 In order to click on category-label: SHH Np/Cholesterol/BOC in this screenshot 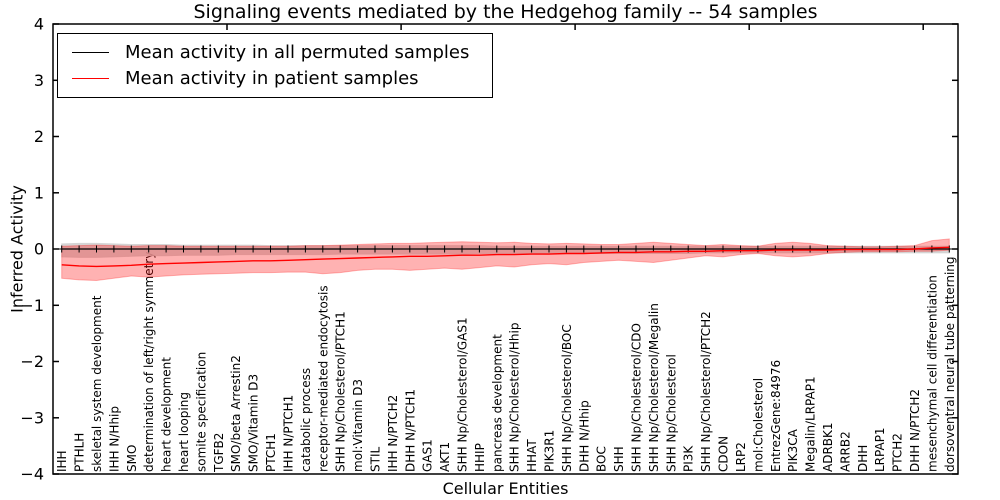, I will do `click(567, 398)`.